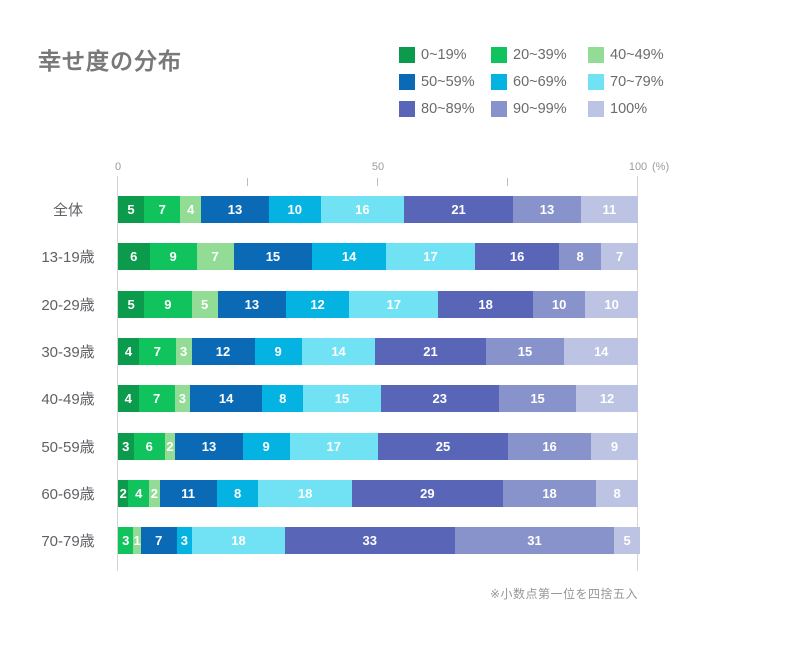 The image size is (800, 648). I want to click on x-axis-tick-label-0: 0, so click(118, 167).